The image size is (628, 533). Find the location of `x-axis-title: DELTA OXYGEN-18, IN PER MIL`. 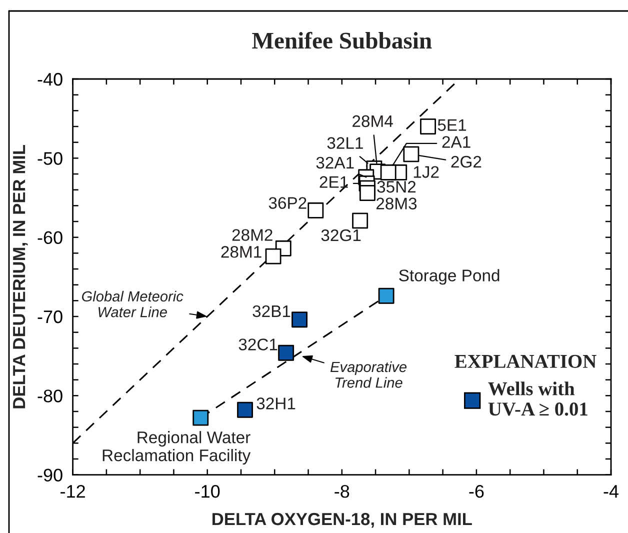

x-axis-title: DELTA OXYGEN-18, IN PER MIL is located at coordinates (342, 520).